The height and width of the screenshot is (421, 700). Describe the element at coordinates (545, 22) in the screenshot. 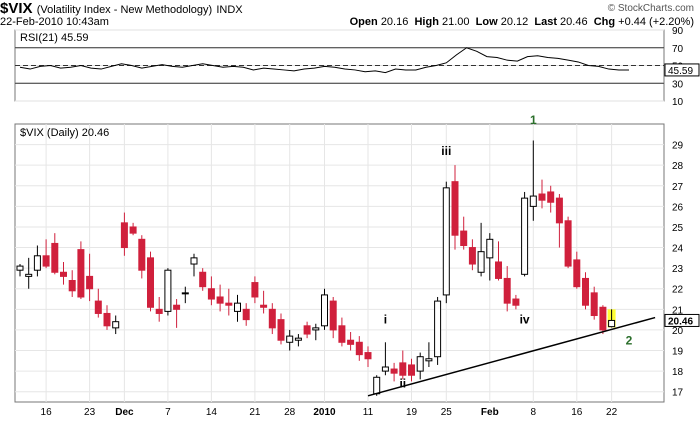

I see `last-label: Last` at that location.